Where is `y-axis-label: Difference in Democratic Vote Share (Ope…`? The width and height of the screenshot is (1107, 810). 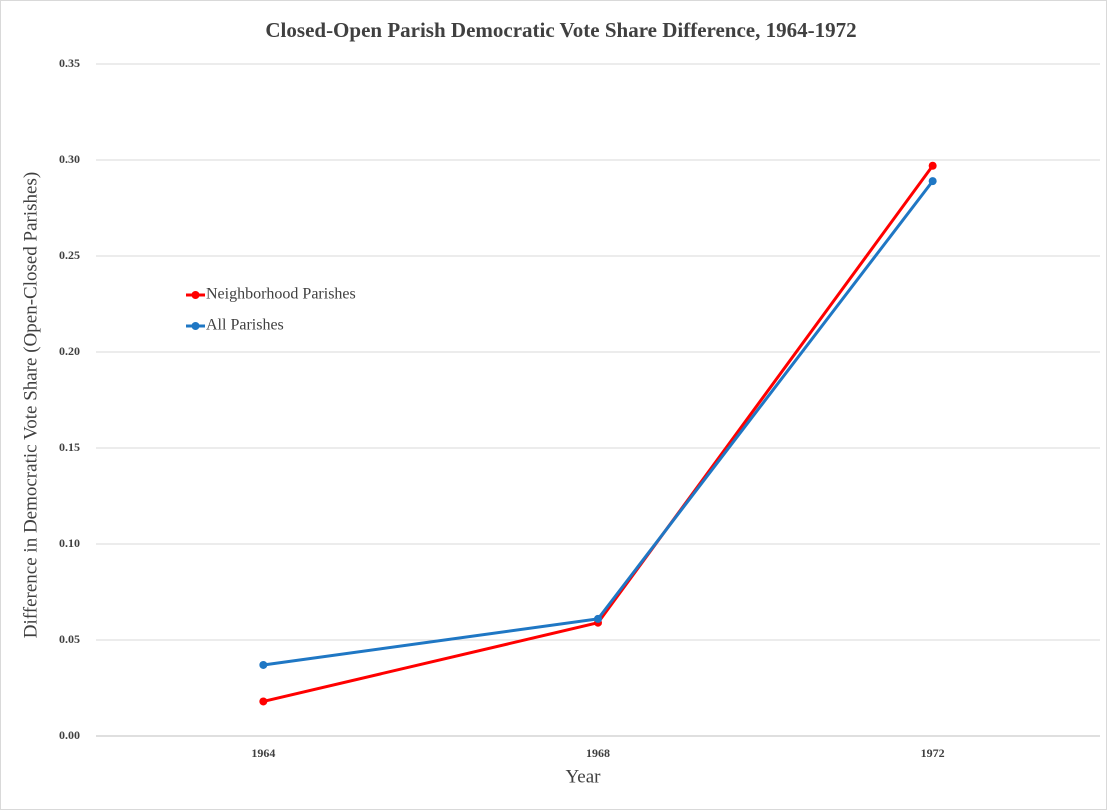 y-axis-label: Difference in Democratic Vote Share (Ope… is located at coordinates (30, 405).